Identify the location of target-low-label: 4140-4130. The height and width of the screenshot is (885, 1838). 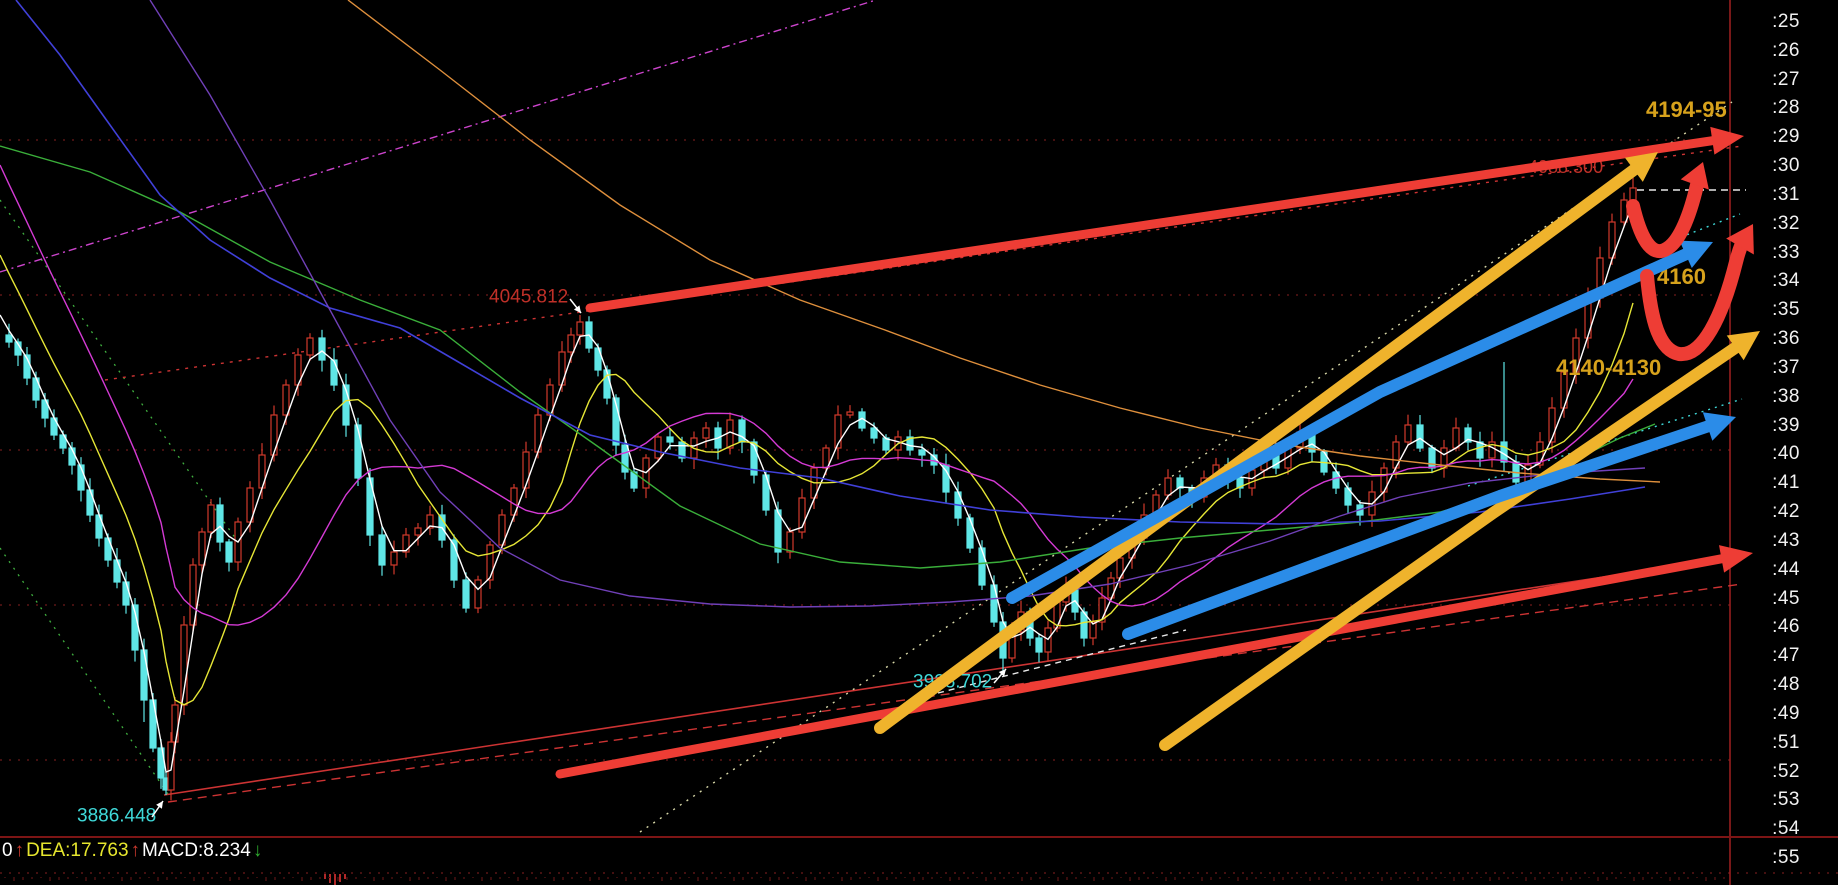
(1608, 367).